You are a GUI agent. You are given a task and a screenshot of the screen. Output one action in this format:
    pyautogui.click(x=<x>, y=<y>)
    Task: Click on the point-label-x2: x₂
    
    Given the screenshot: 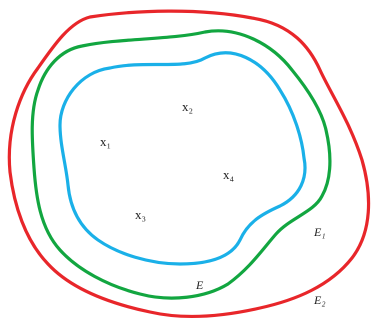 What is the action you would take?
    pyautogui.click(x=187, y=106)
    